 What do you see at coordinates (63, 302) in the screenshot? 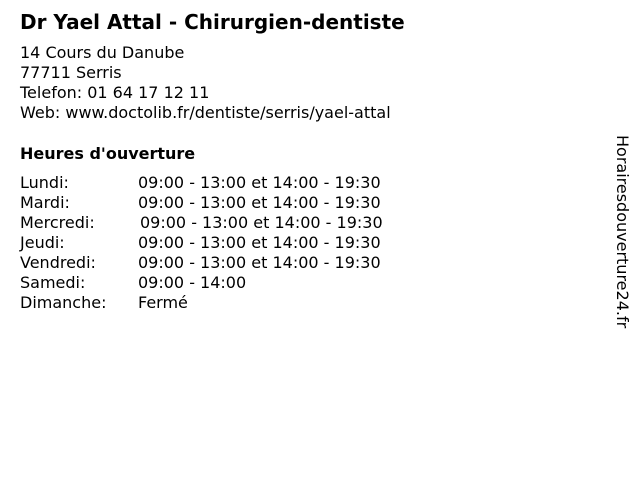
I see `day: Dimanche:` at bounding box center [63, 302].